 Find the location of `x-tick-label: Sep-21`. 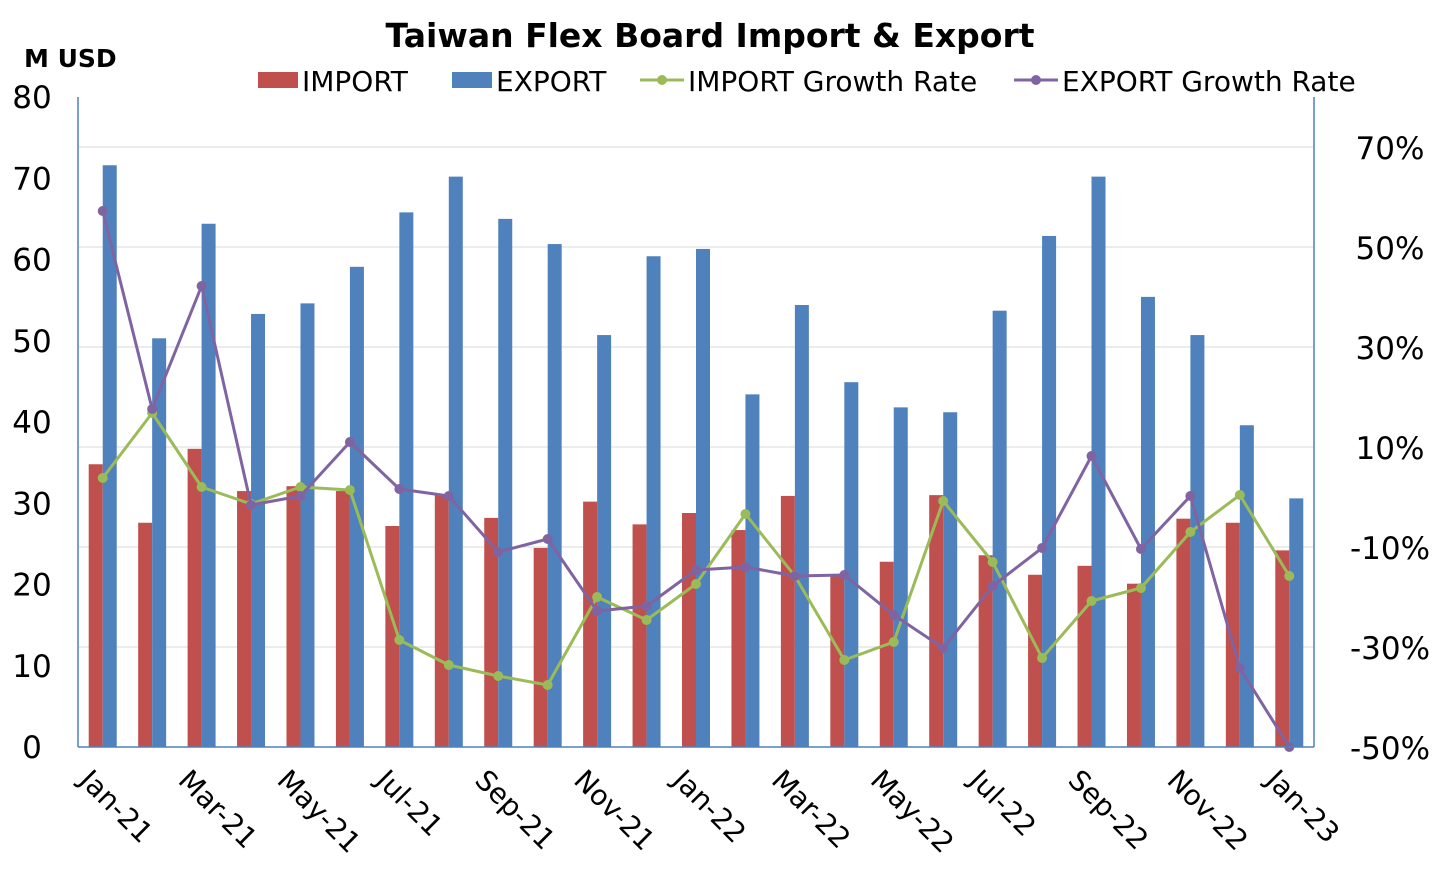

x-tick-label: Sep-21 is located at coordinates (515, 809).